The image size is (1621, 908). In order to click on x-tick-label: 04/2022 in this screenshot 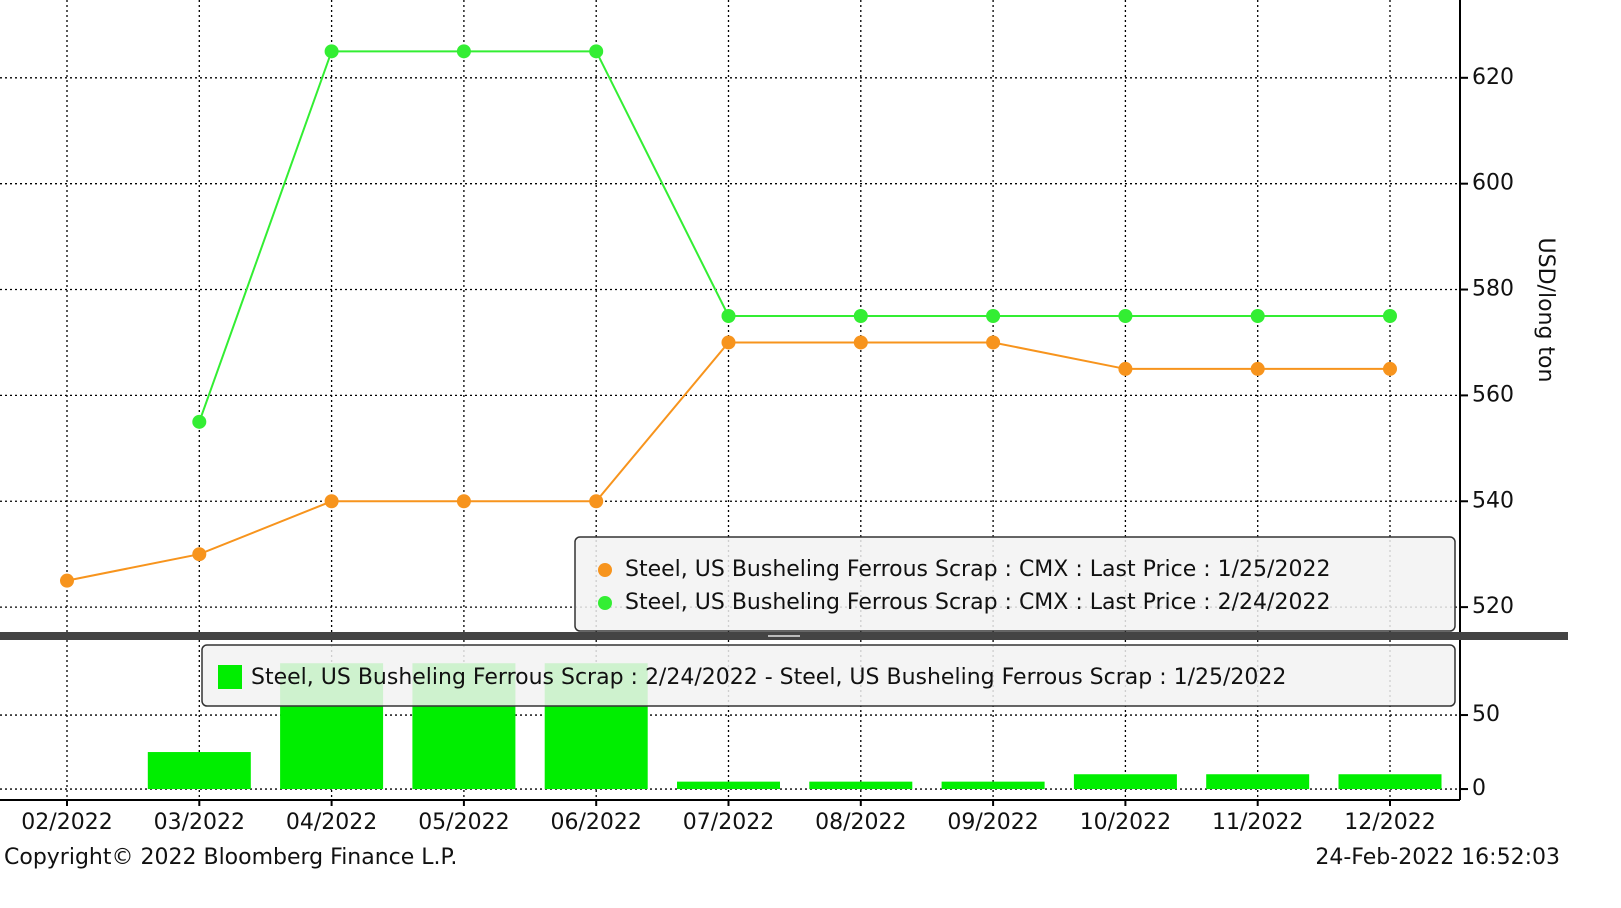, I will do `click(331, 822)`.